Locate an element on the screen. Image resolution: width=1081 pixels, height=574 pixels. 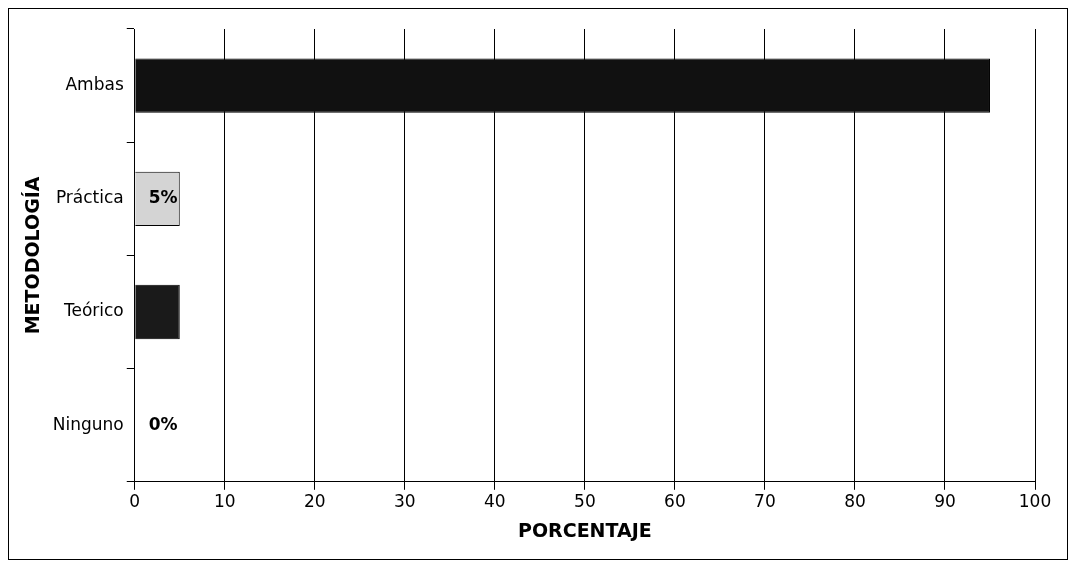
y-tick-label: Práctica is located at coordinates (89, 197).